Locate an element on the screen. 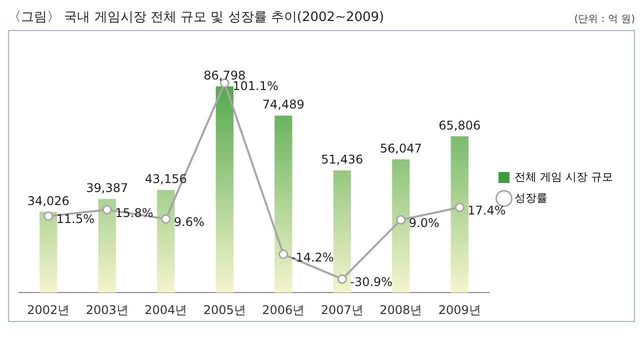 This screenshot has height=345, width=643. x-tick-label: 2005년 is located at coordinates (224, 309).